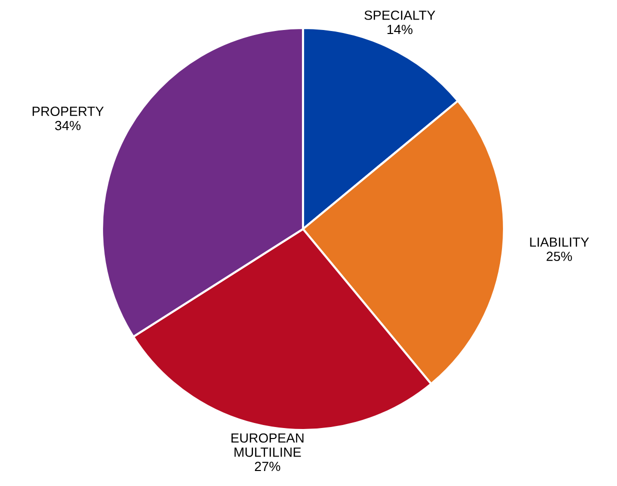 This screenshot has width=617, height=486. What do you see at coordinates (267, 467) in the screenshot?
I see `data-label: 27%` at bounding box center [267, 467].